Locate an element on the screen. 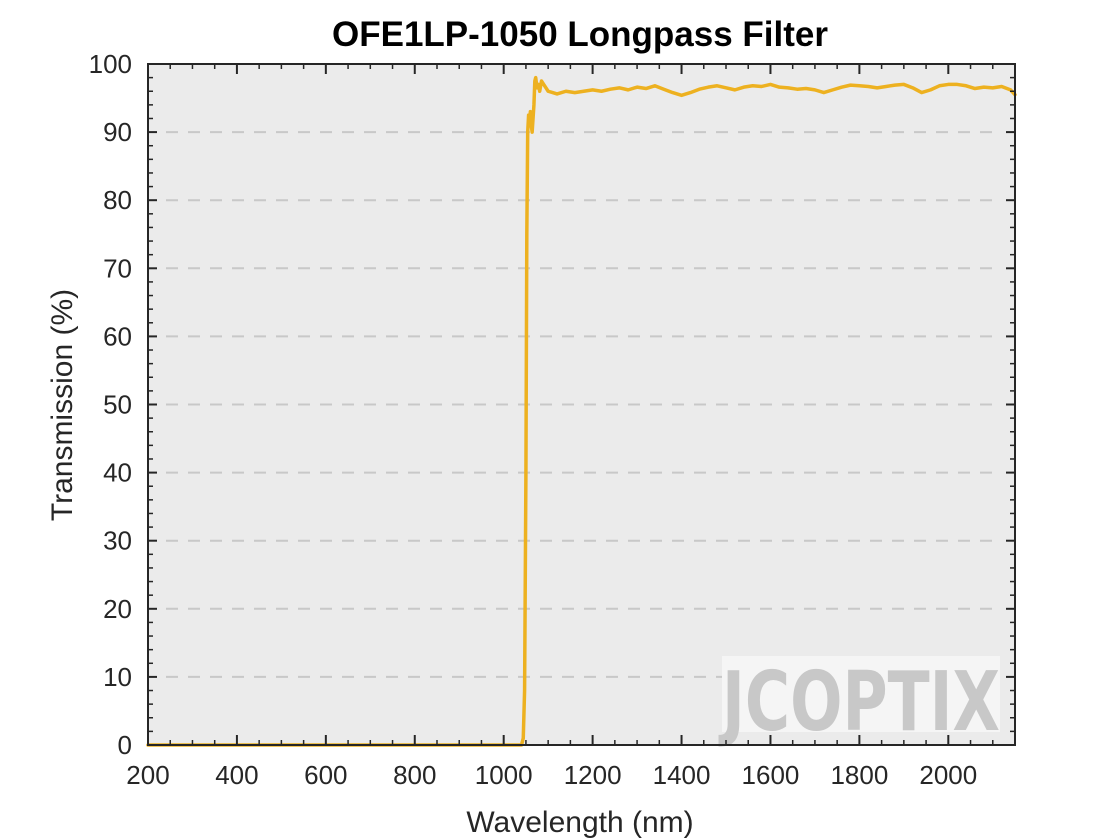 This screenshot has width=1120, height=840. y-tick-label-1: 10 is located at coordinates (117, 677).